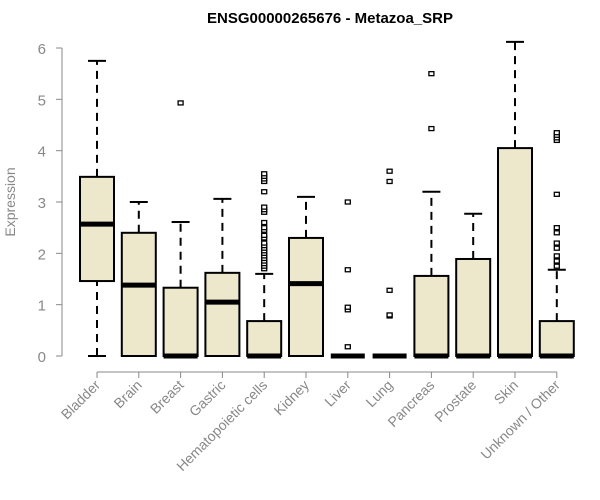  Describe the element at coordinates (42, 306) in the screenshot. I see `y-tick-label: 1` at that location.